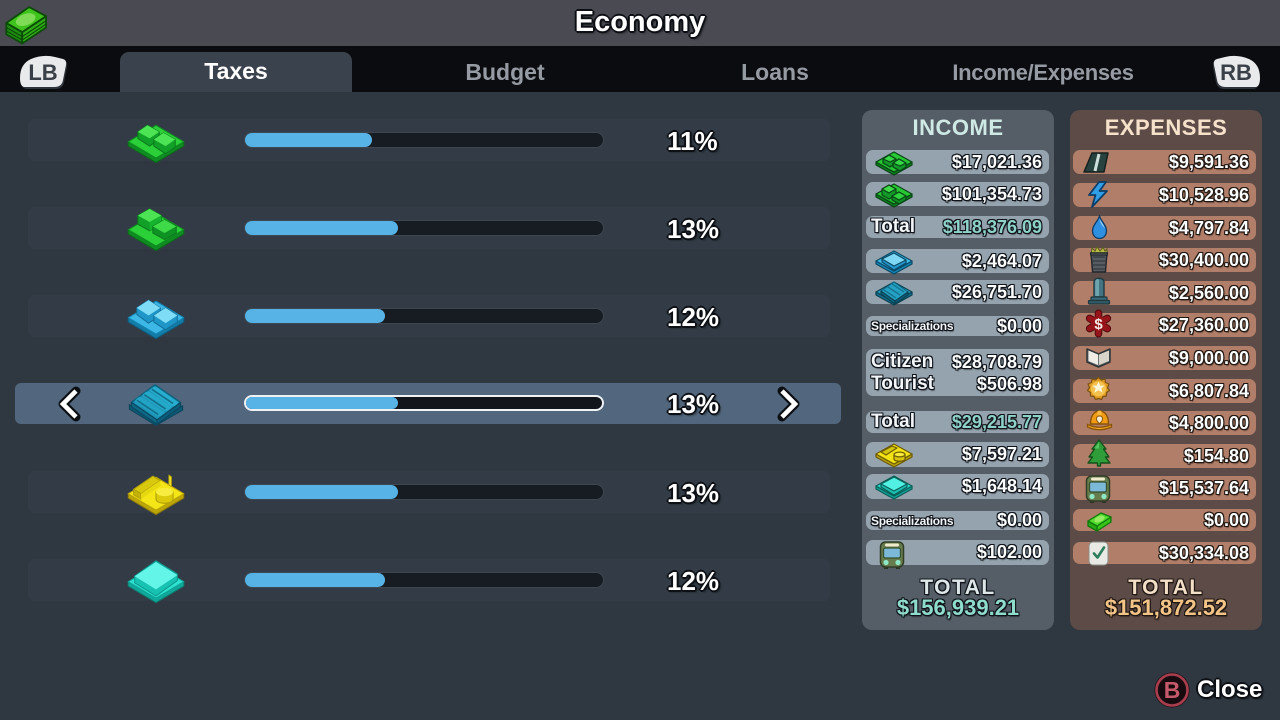 The width and height of the screenshot is (1280, 720). Describe the element at coordinates (1172, 690) in the screenshot. I see `svg-text: B` at that location.